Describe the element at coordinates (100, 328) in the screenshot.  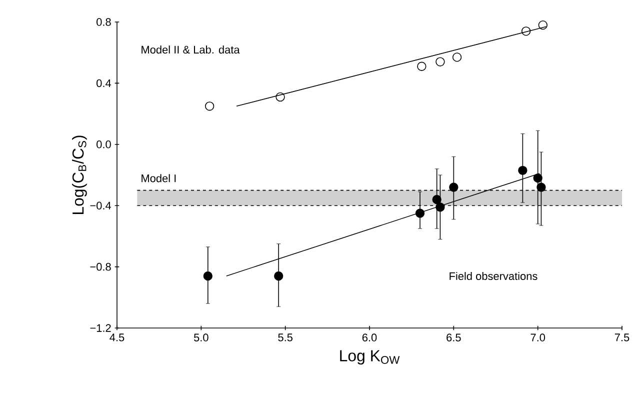
I see `y-tick-label: −1.2` at that location.